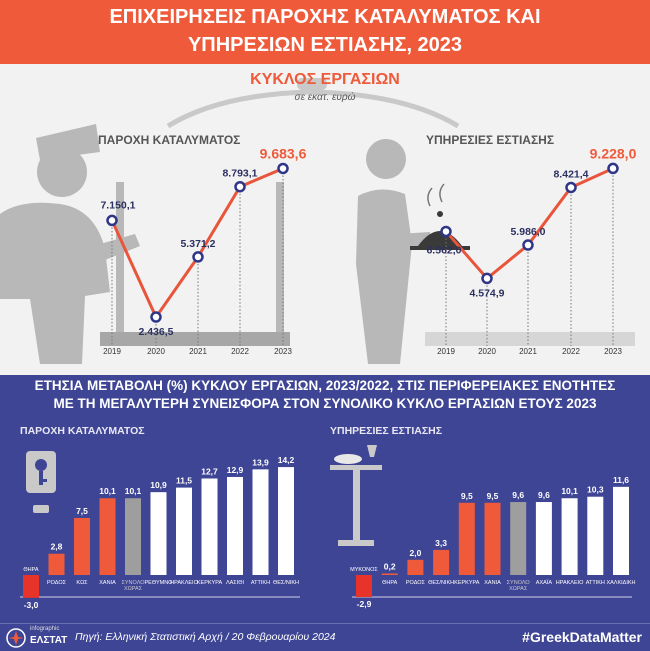 Image resolution: width=650 pixels, height=651 pixels. Describe the element at coordinates (41, 482) in the screenshot. I see `key-icon` at that location.